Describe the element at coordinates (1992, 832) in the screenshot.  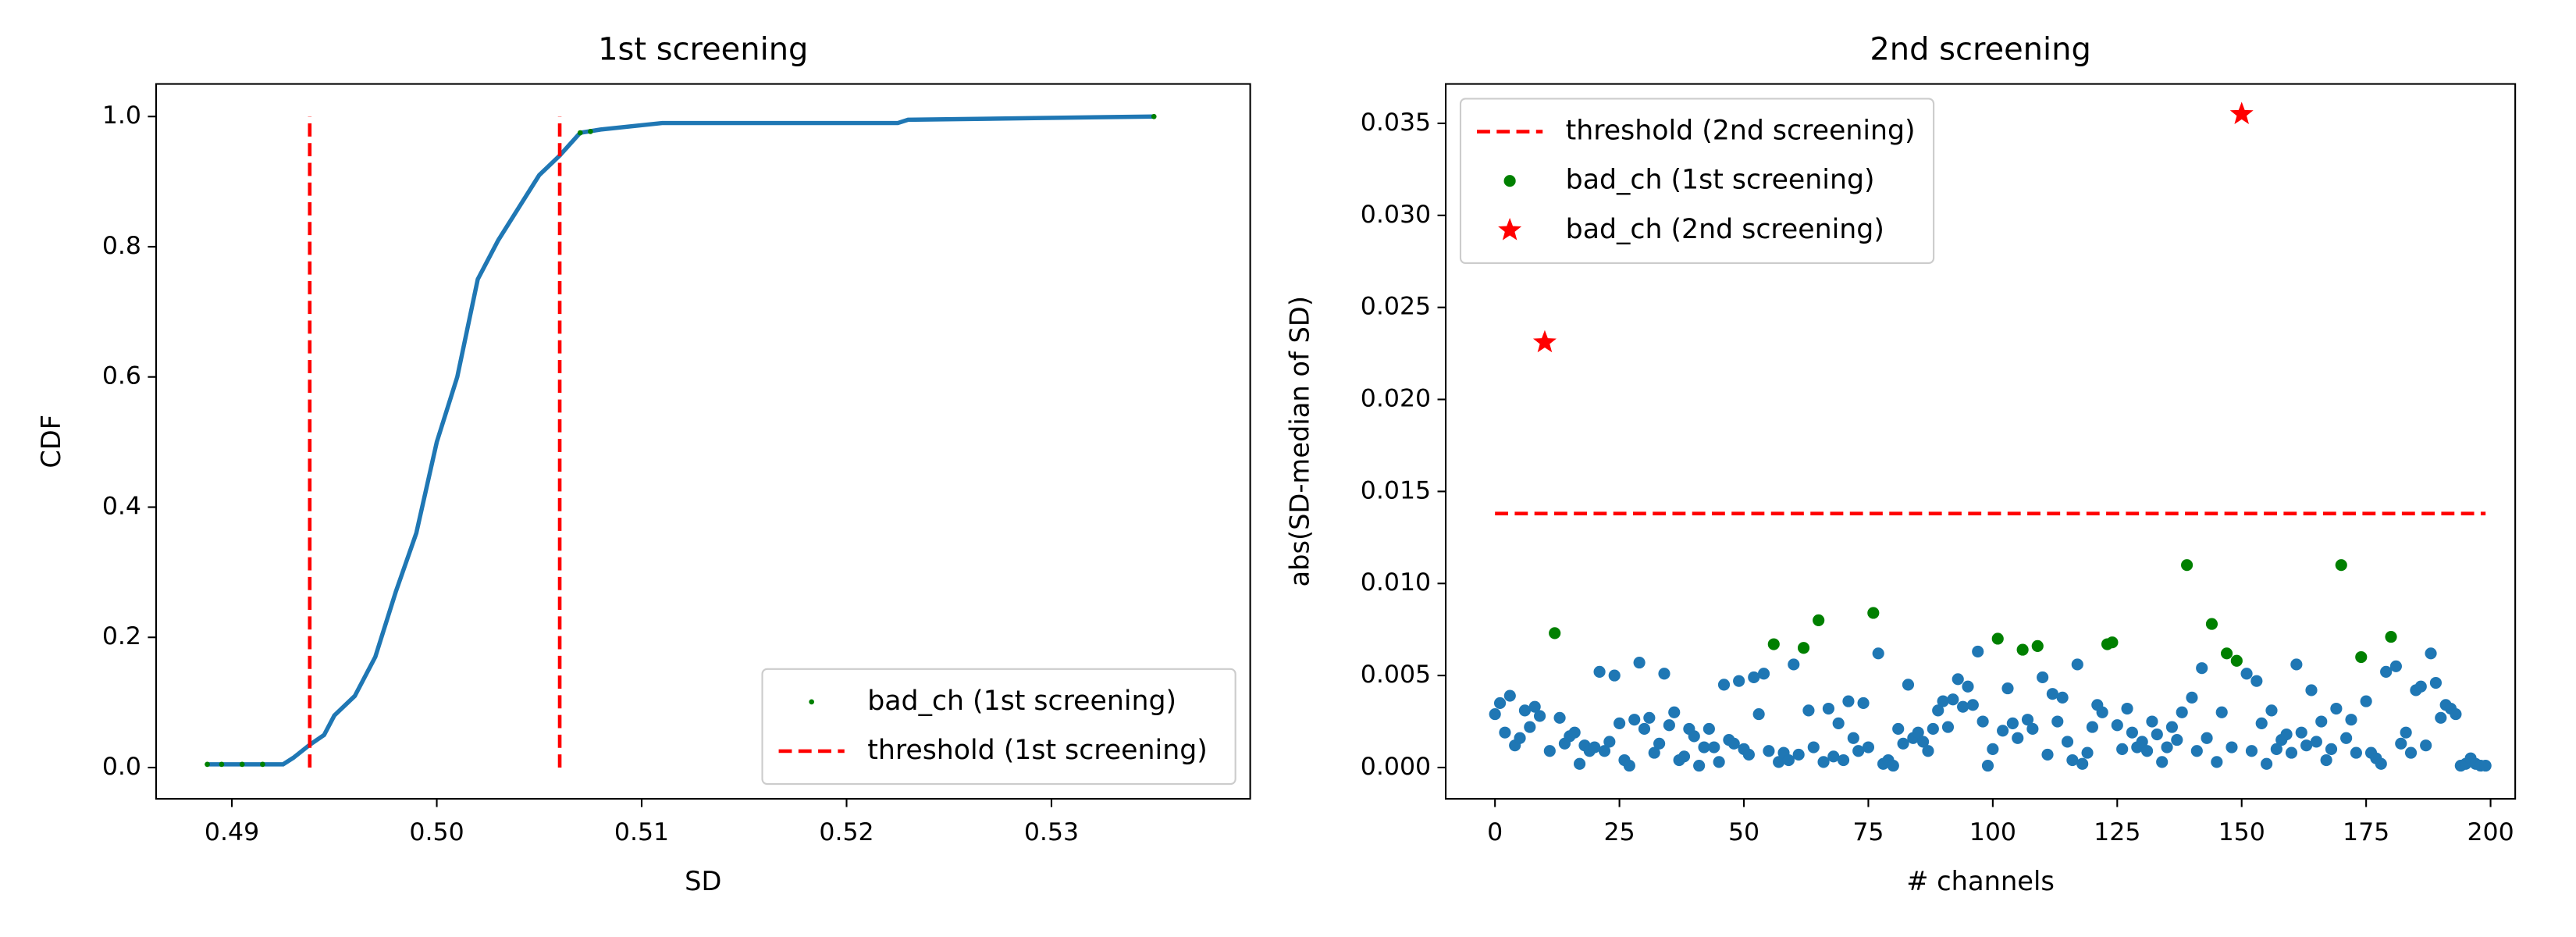
I see `x-tick-label: 100` at that location.